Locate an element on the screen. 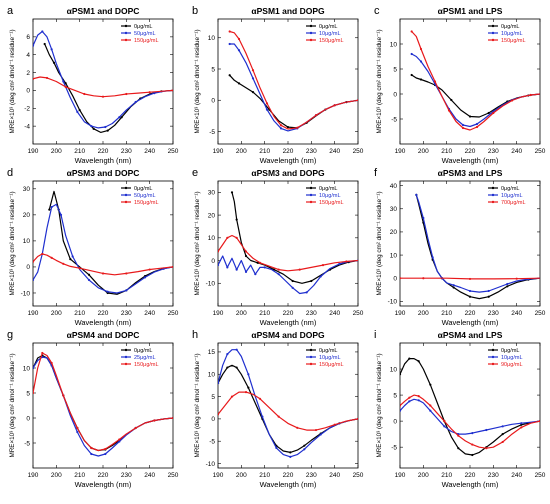  legend-label: 0μg/mL is located at coordinates (143, 27).